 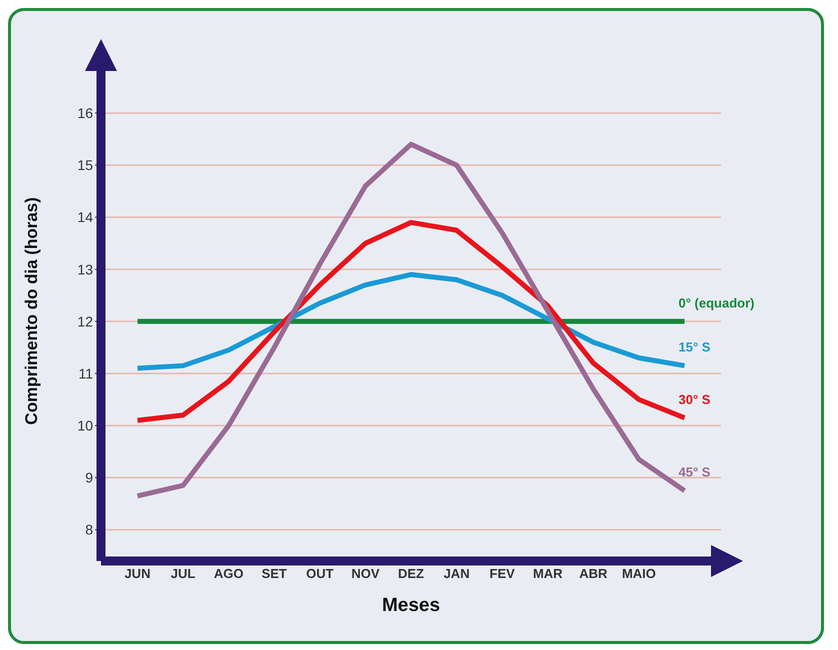 What do you see at coordinates (137, 574) in the screenshot?
I see `x-tick-label: JUN` at bounding box center [137, 574].